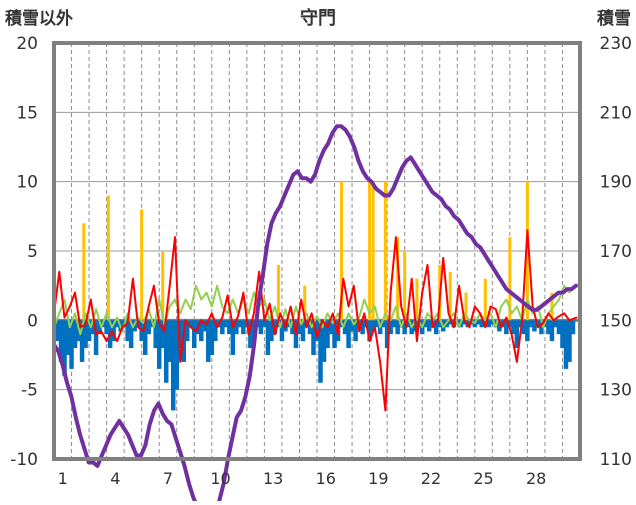 The width and height of the screenshot is (636, 505). What do you see at coordinates (32, 252) in the screenshot?
I see `left-tick-label: 5` at bounding box center [32, 252].